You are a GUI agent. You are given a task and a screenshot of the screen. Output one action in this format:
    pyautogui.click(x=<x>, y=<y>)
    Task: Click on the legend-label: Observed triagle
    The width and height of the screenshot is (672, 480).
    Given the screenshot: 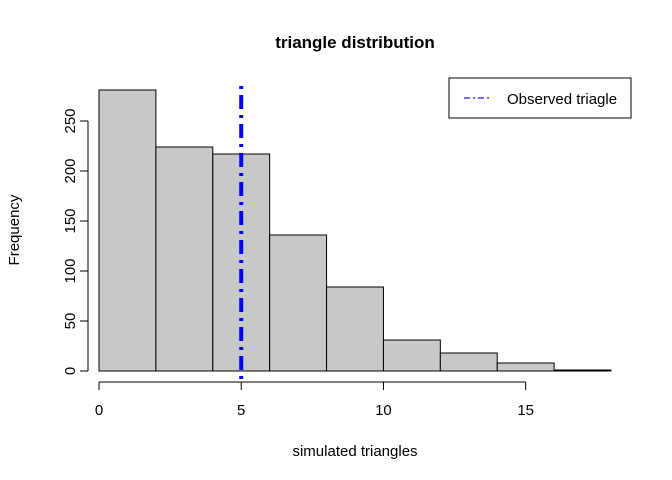 What is the action you would take?
    pyautogui.click(x=562, y=99)
    